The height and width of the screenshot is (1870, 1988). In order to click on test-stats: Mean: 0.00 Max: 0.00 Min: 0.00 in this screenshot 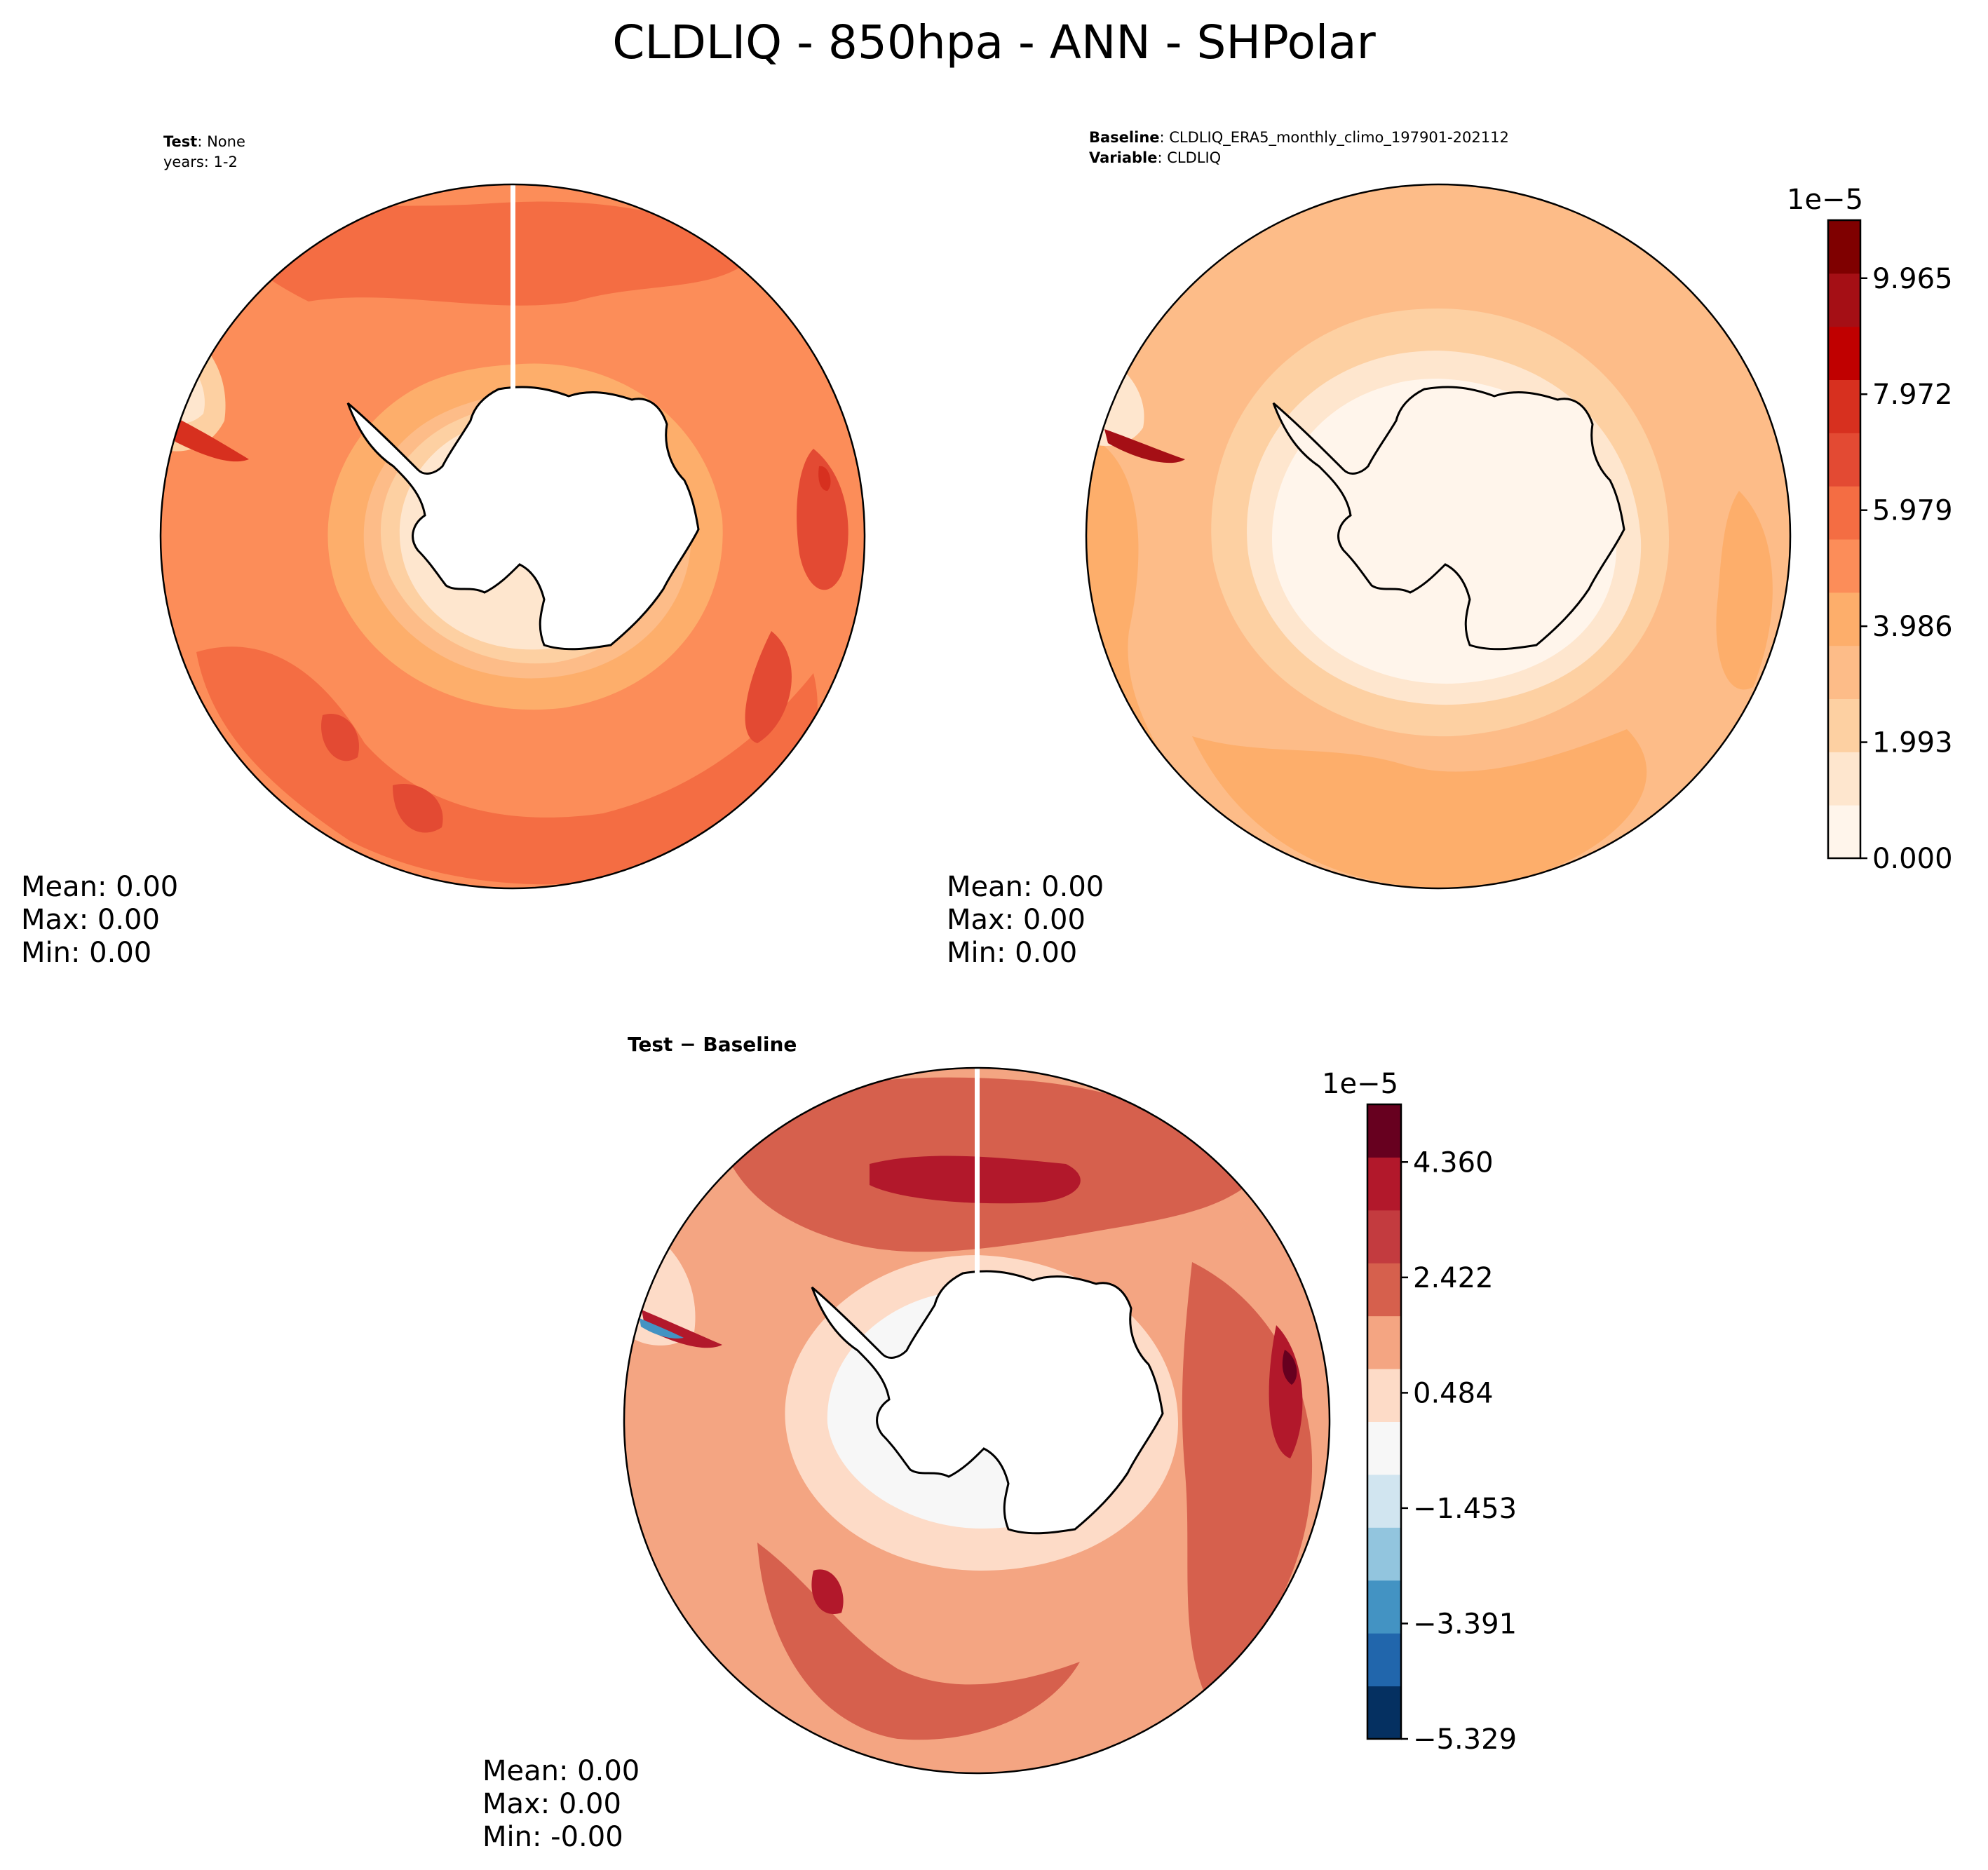, I will do `click(99, 921)`.